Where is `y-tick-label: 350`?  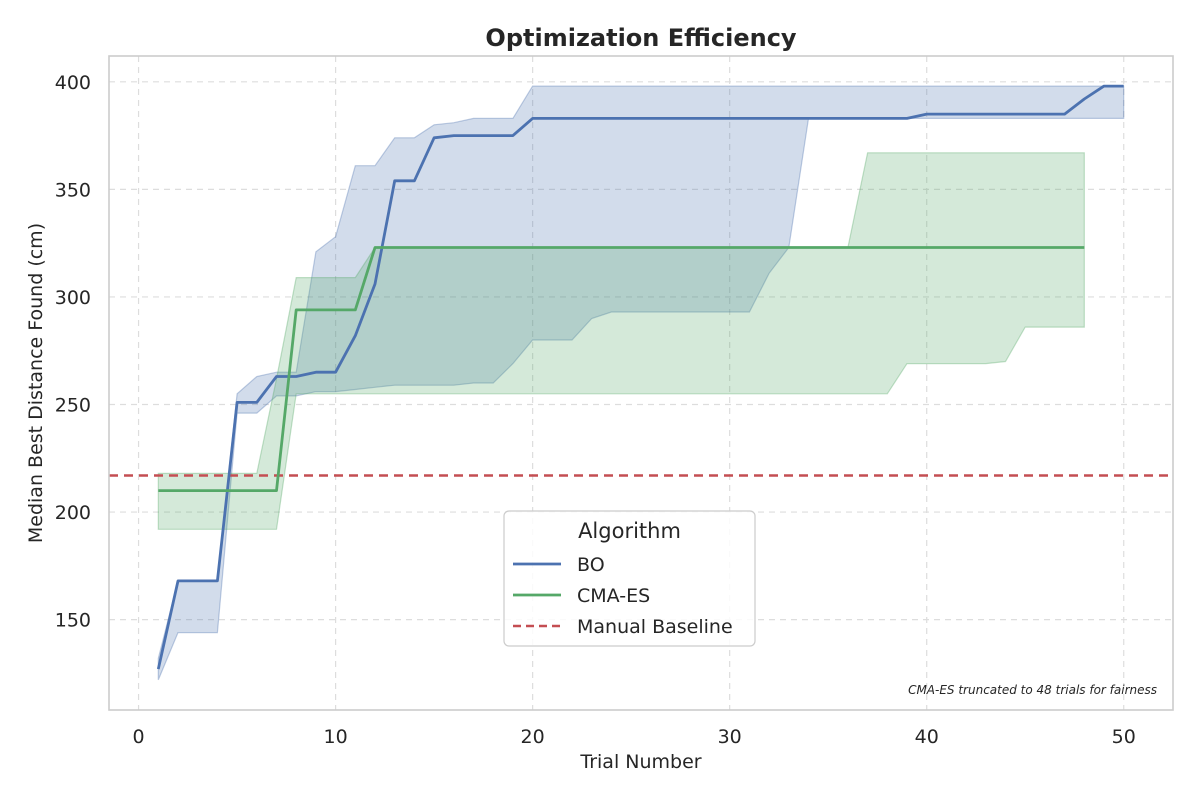 y-tick-label: 350 is located at coordinates (73, 190).